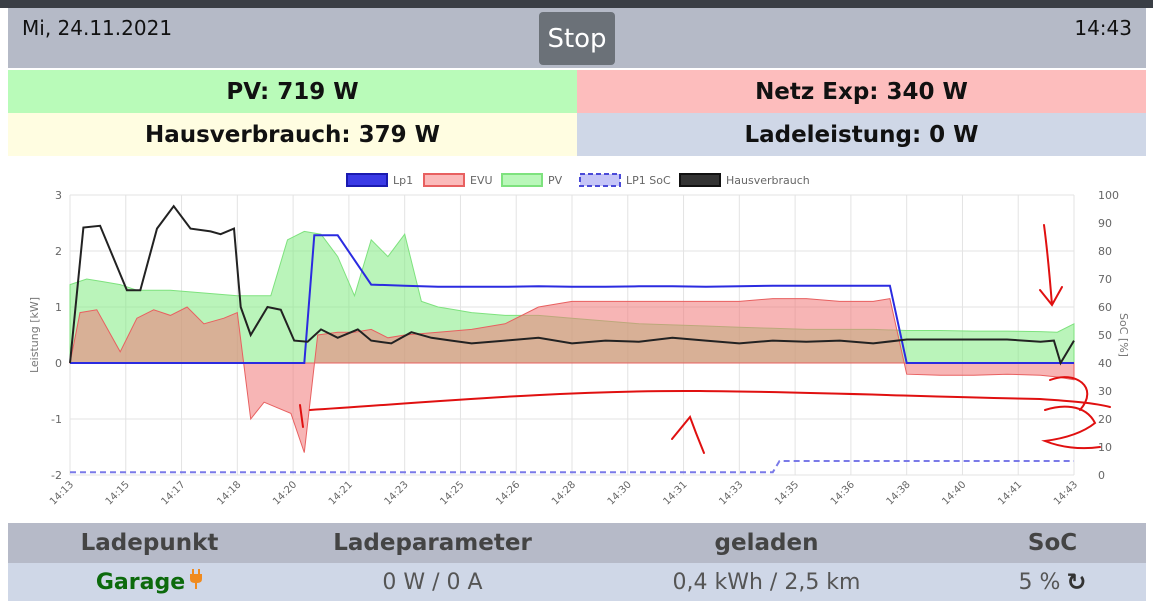  What do you see at coordinates (318, 91) in the screenshot?
I see `pv-value: 719 W` at bounding box center [318, 91].